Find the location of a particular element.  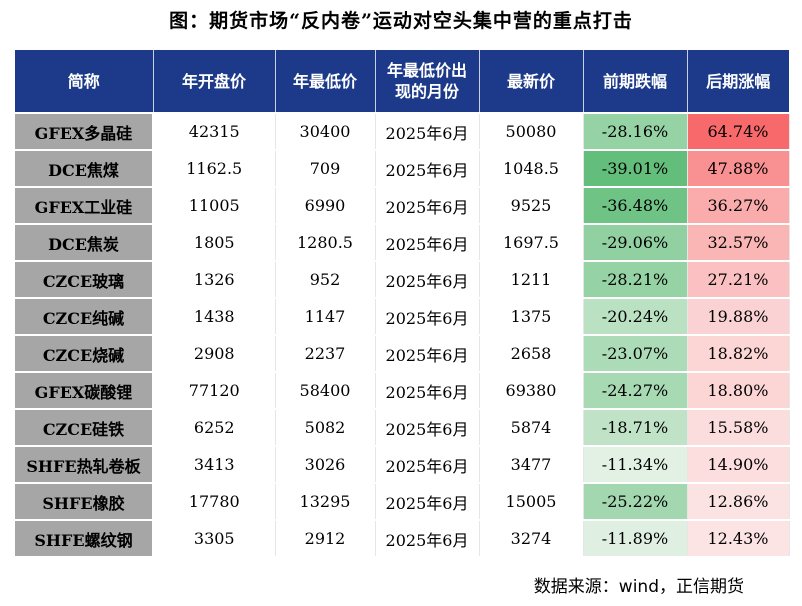

cell-low: 13295 is located at coordinates (325, 502).